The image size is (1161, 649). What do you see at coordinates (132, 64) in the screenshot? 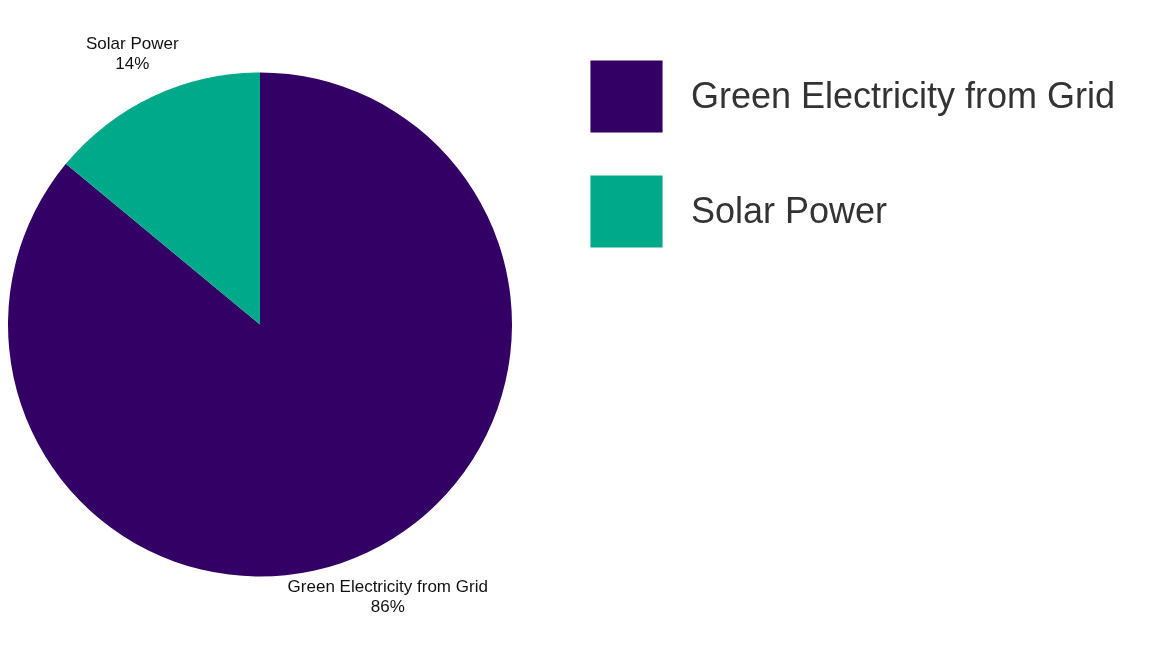
I see `data-label: 14%` at bounding box center [132, 64].